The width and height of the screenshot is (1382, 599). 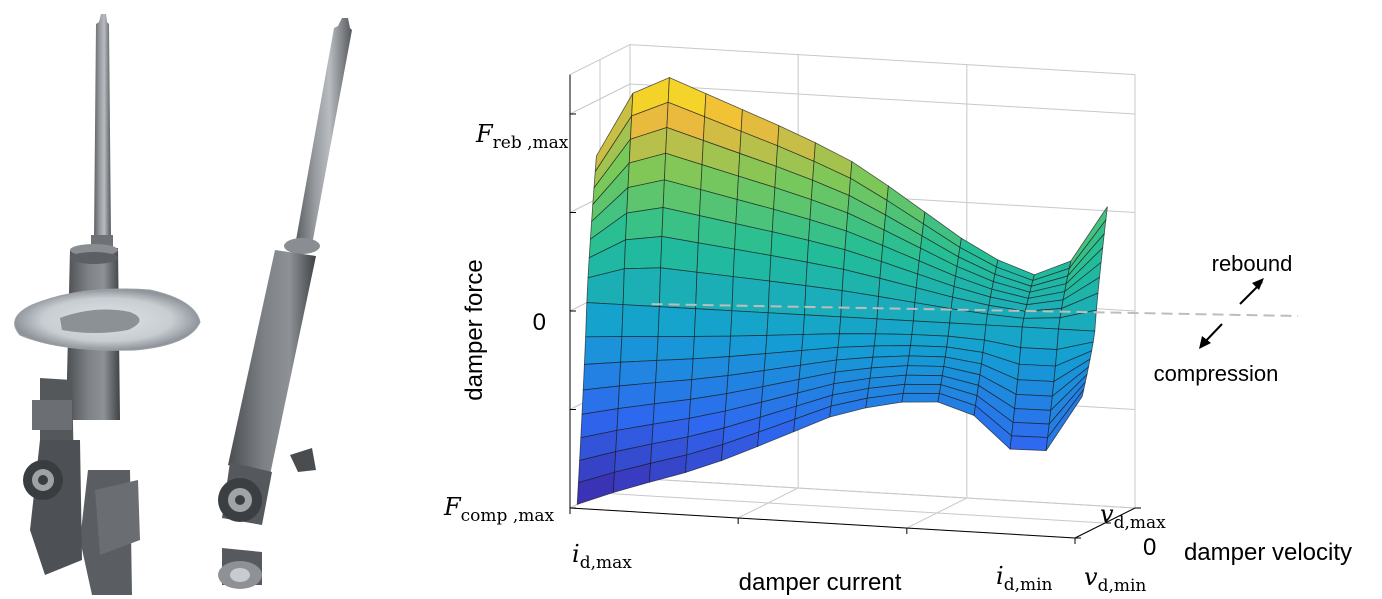 What do you see at coordinates (1024, 578) in the screenshot?
I see `x-tick-d-min: id,min` at bounding box center [1024, 578].